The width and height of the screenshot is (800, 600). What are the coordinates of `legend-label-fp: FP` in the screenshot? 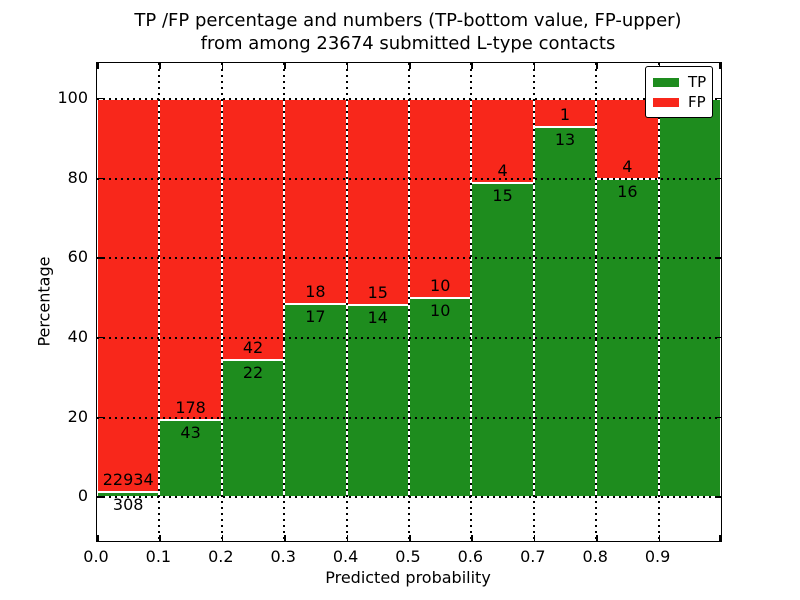 It's located at (697, 101).